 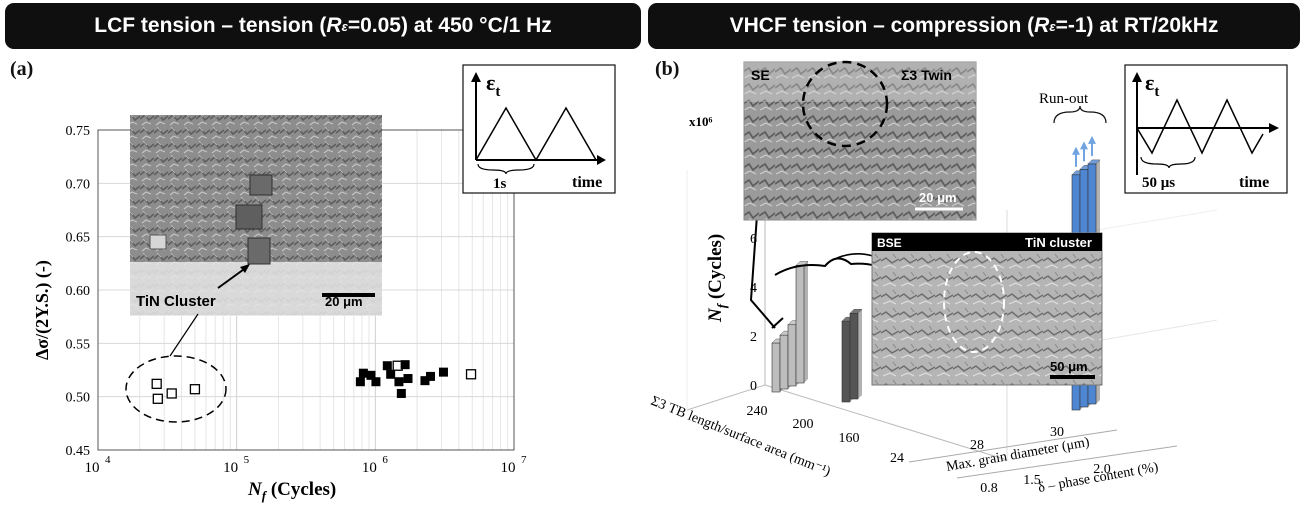 What do you see at coordinates (539, 129) in the screenshot?
I see `loading-waveform-inset: εt 1s time` at bounding box center [539, 129].